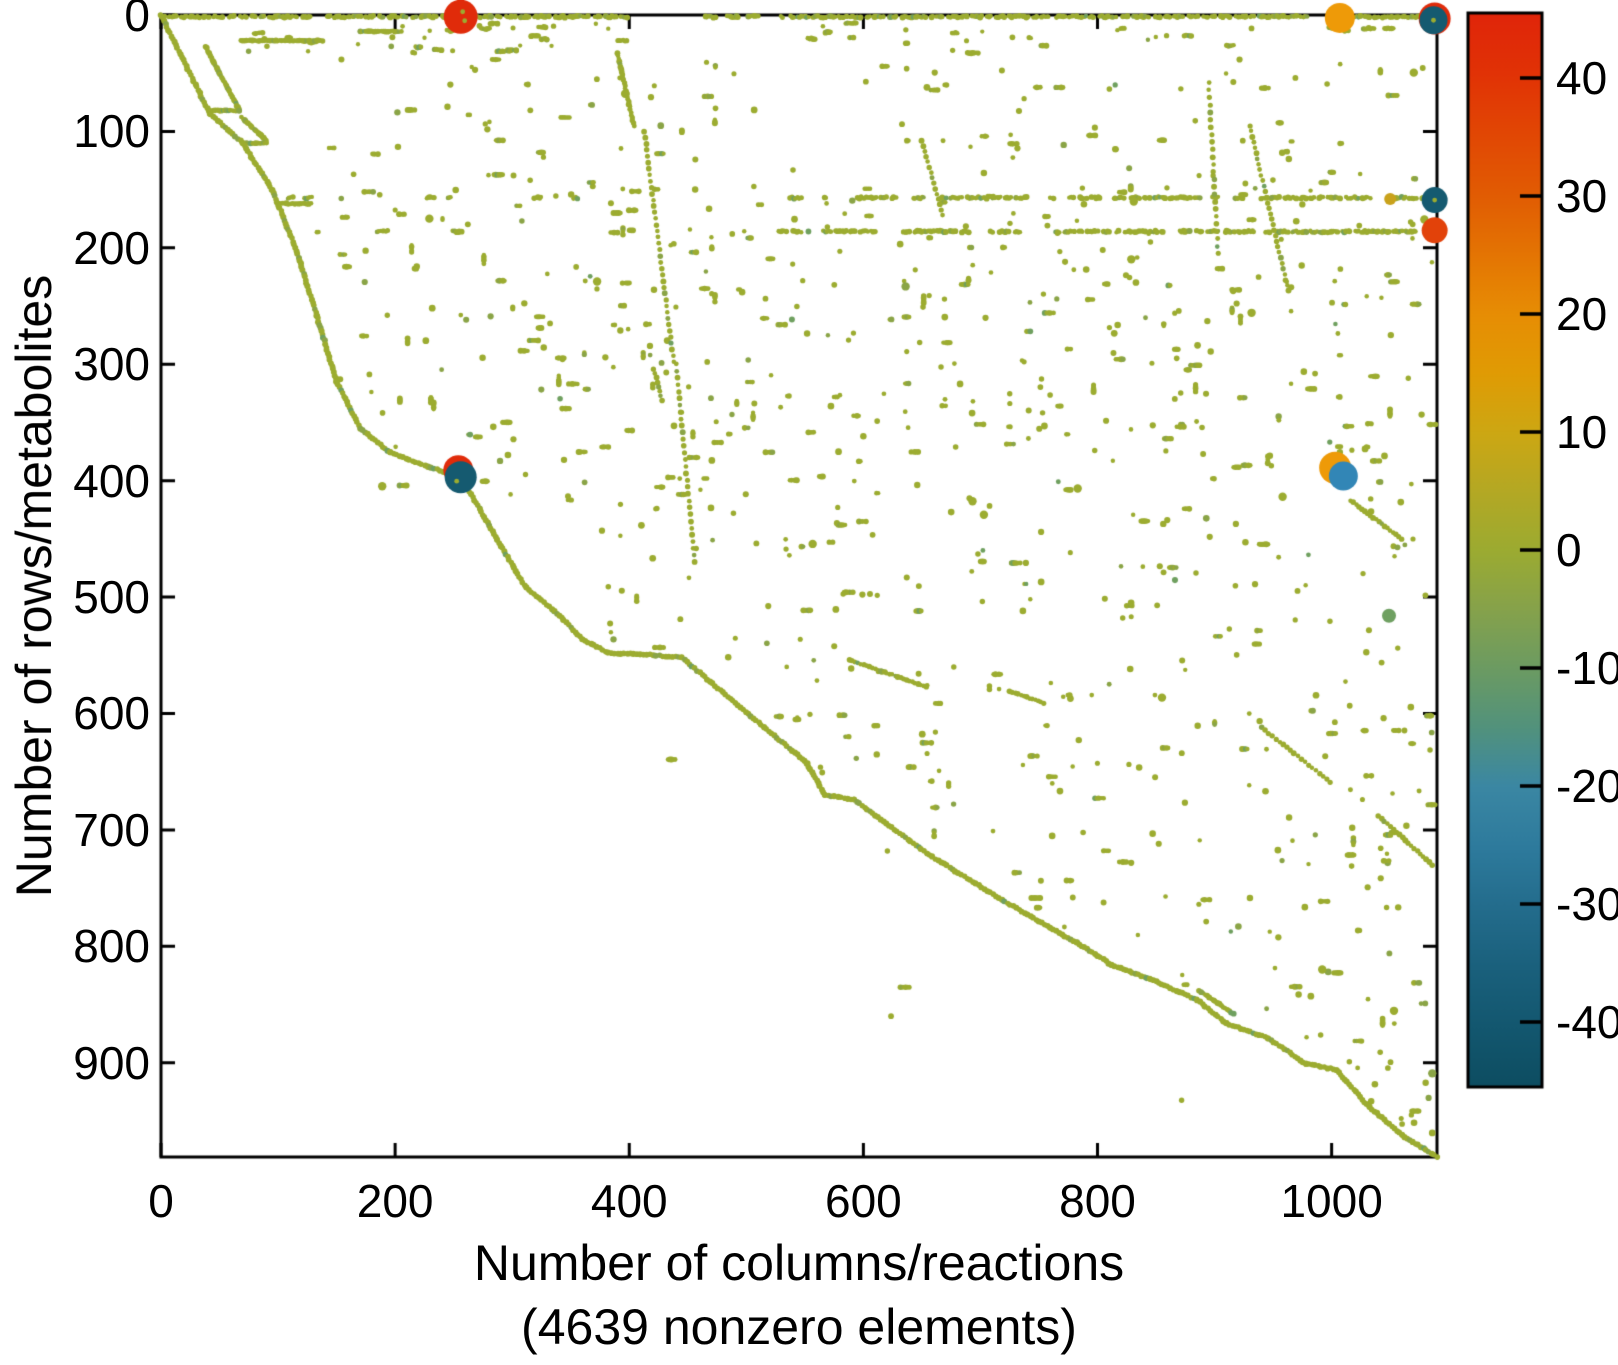 Image resolution: width=1618 pixels, height=1365 pixels. Describe the element at coordinates (1587, 668) in the screenshot. I see `colorbar-tick-label: -10` at that location.